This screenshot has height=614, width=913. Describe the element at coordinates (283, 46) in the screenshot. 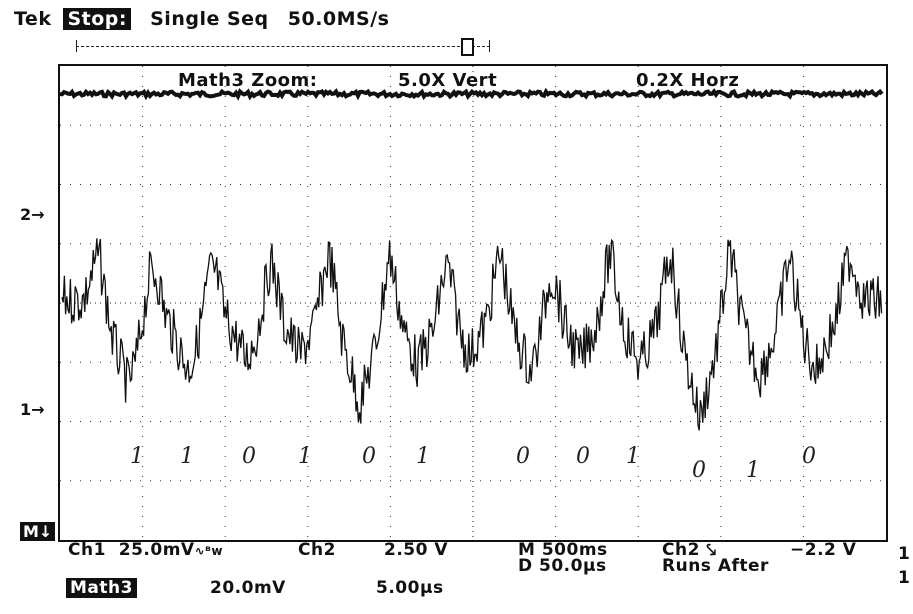

I see `record-length-bar` at that location.